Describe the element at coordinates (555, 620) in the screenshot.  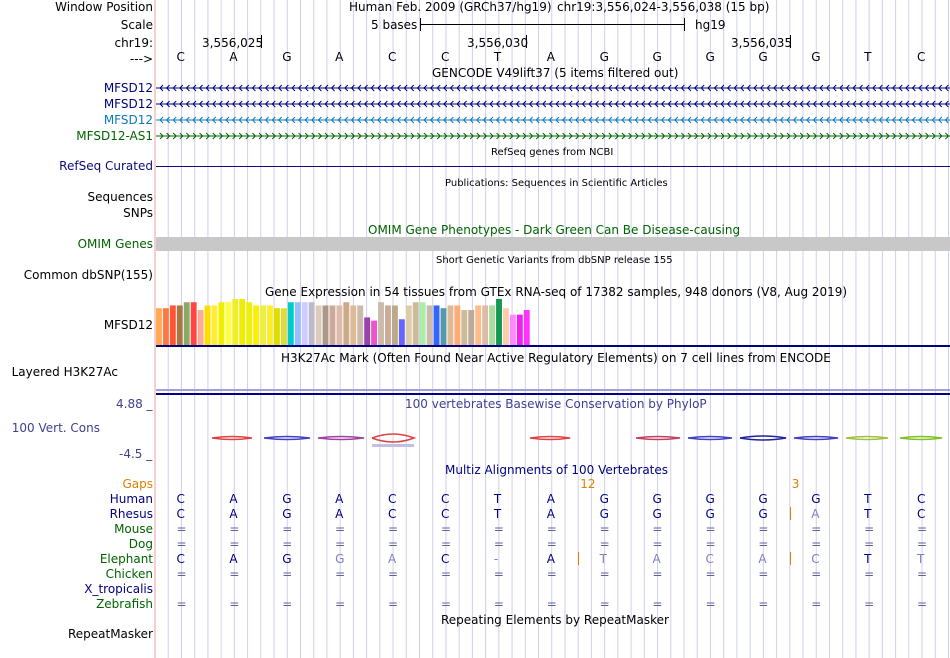
I see `repeatmasker-track-title: Repeating Elements by RepeatMasker` at that location.